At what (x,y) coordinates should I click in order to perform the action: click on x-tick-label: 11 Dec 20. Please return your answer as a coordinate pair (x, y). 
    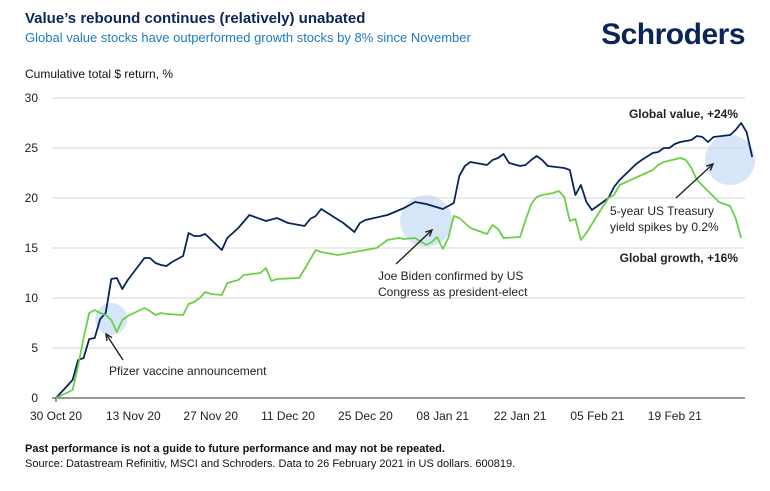
    Looking at the image, I should click on (288, 416).